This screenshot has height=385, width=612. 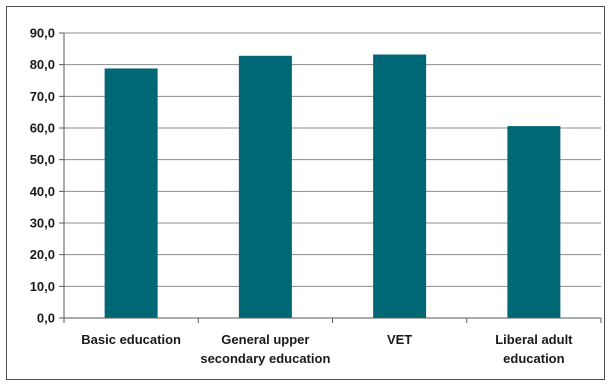 I want to click on y-tick-label: 60,0, so click(x=42, y=128).